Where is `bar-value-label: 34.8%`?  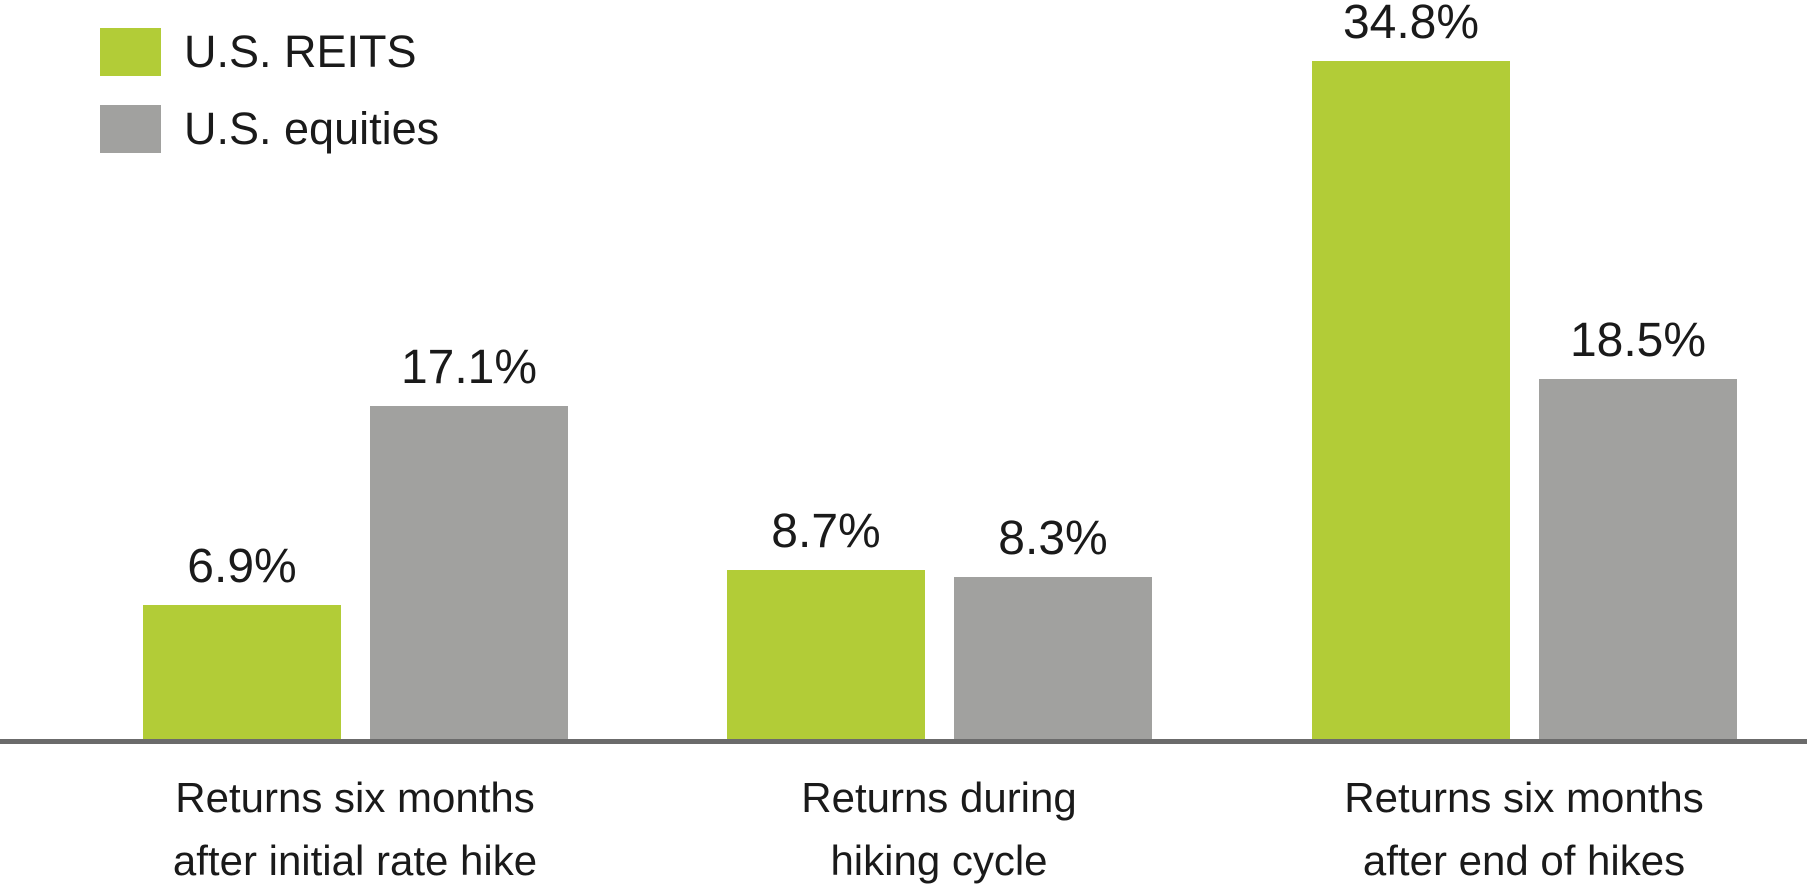
bar-value-label: 34.8% is located at coordinates (1411, 25).